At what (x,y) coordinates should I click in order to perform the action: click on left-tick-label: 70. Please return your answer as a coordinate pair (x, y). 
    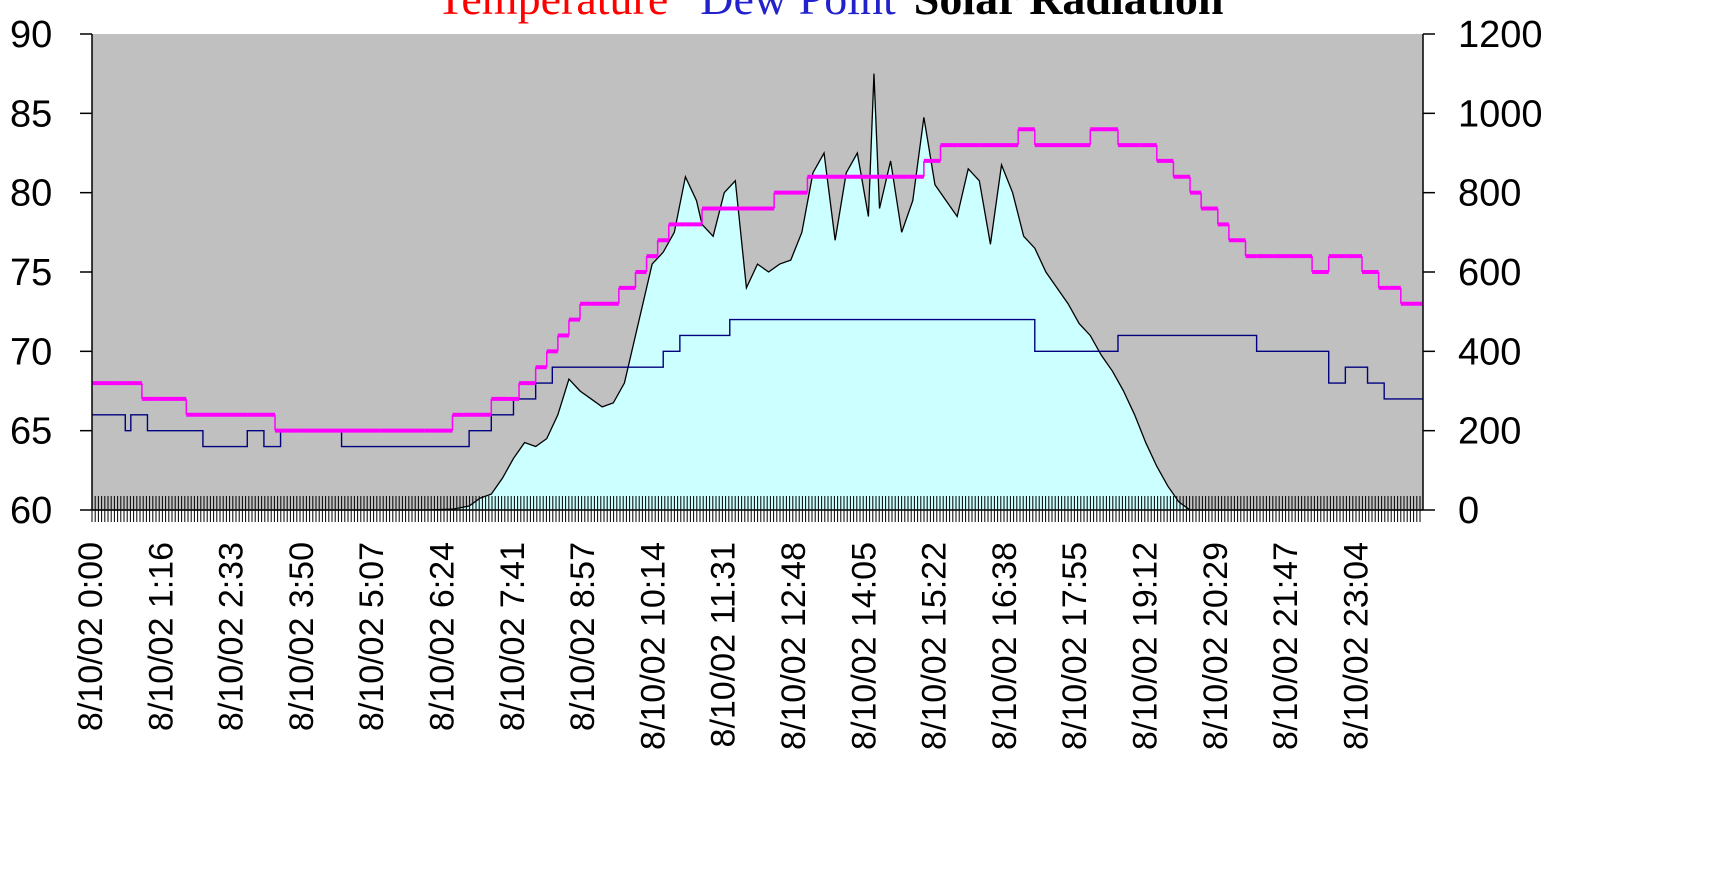
    Looking at the image, I should click on (31, 352).